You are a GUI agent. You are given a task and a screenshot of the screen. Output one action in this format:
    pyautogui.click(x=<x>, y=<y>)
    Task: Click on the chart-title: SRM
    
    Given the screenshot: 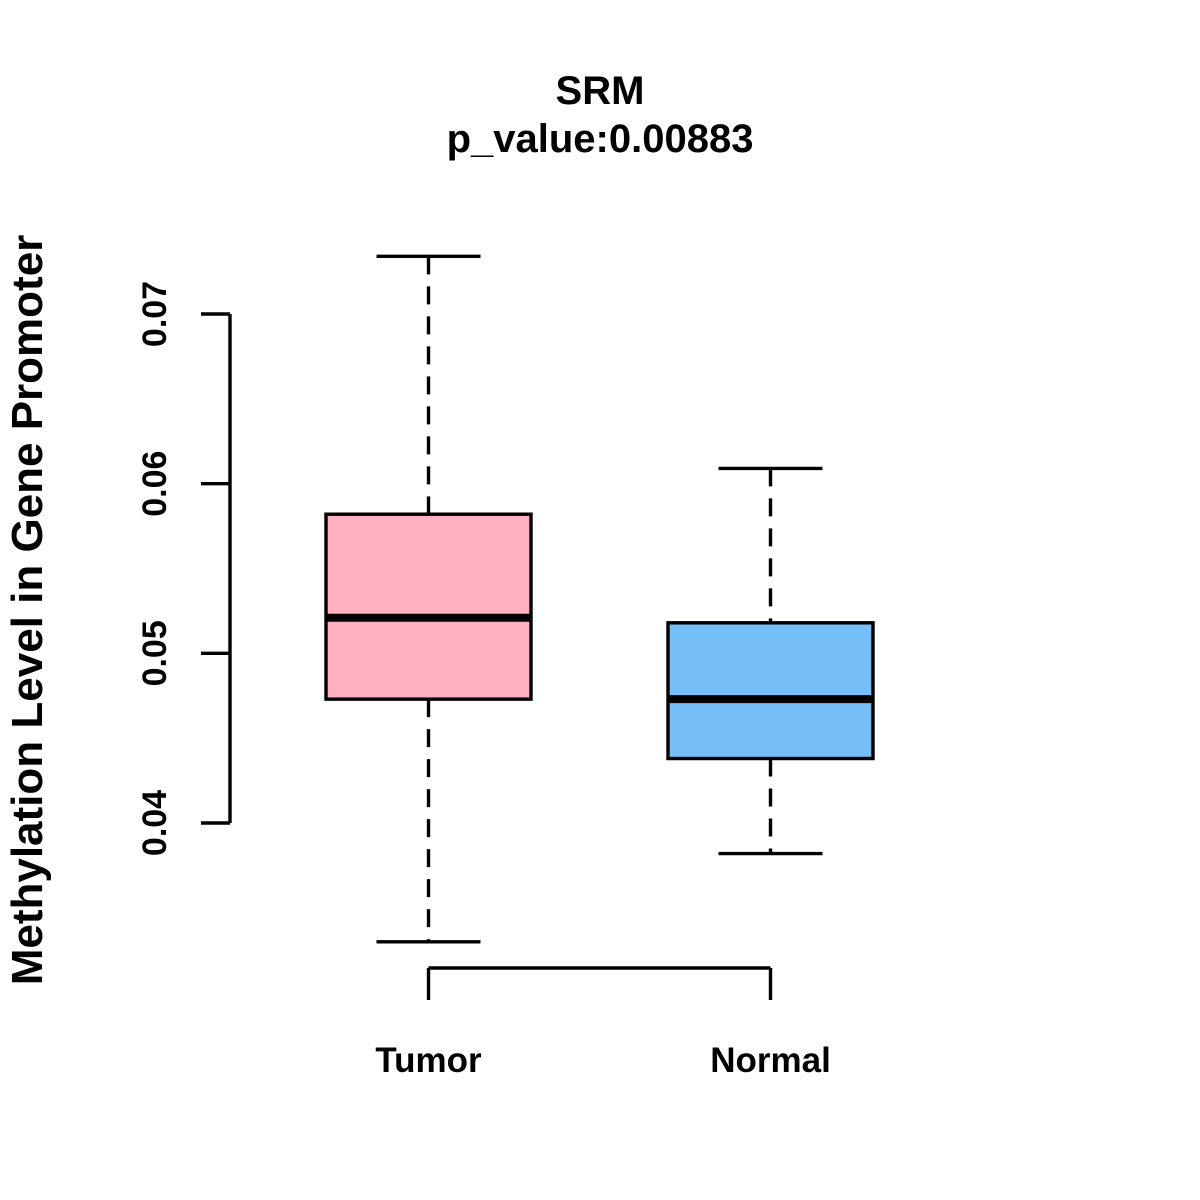 What is the action you would take?
    pyautogui.click(x=600, y=91)
    